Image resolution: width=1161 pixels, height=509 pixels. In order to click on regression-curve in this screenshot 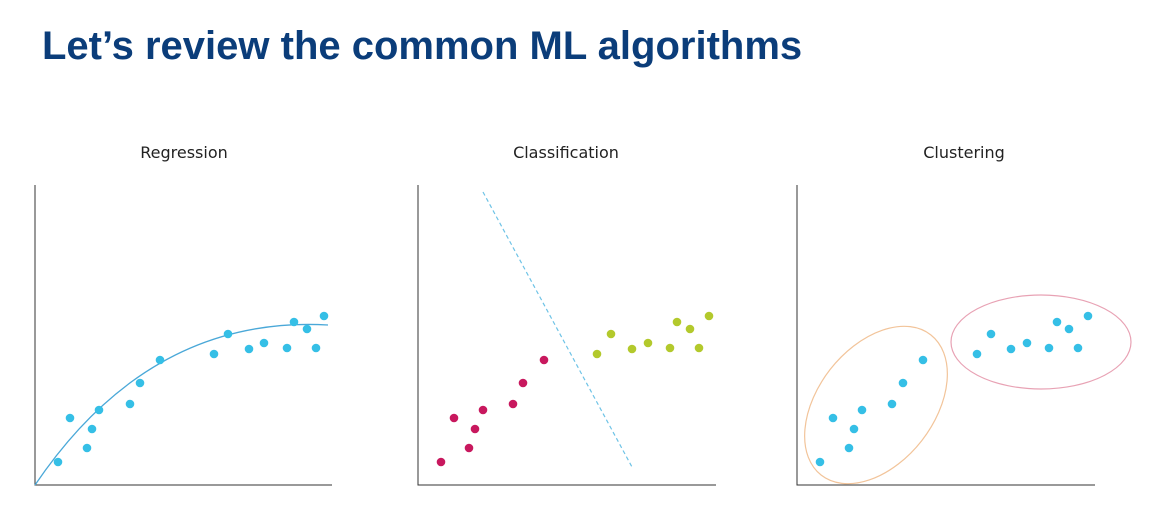, I will do `click(181, 404)`.